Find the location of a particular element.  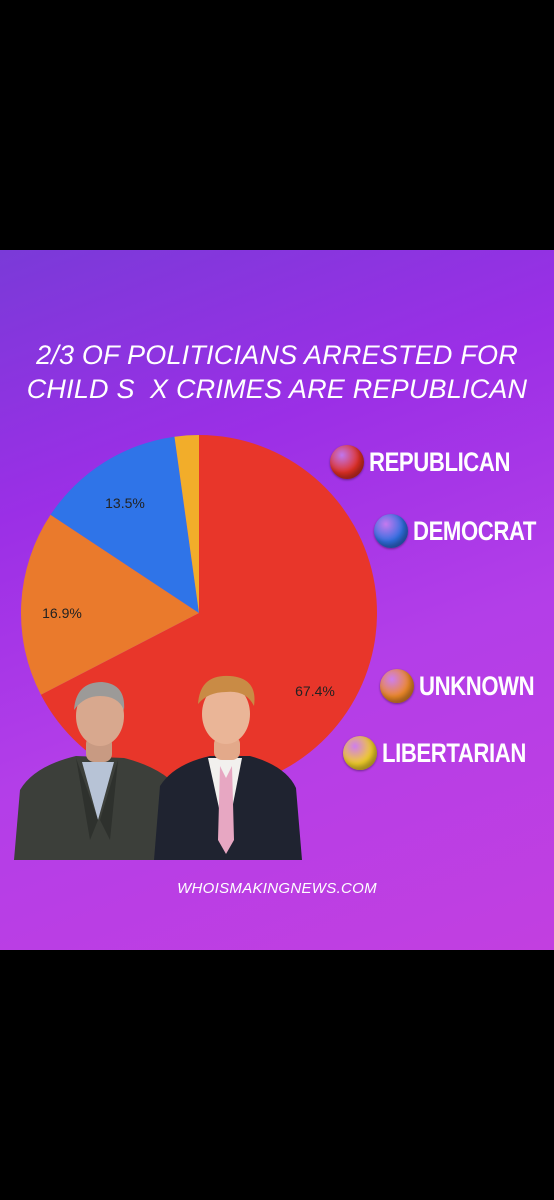

pie-slice-libertarian is located at coordinates (186, 524).